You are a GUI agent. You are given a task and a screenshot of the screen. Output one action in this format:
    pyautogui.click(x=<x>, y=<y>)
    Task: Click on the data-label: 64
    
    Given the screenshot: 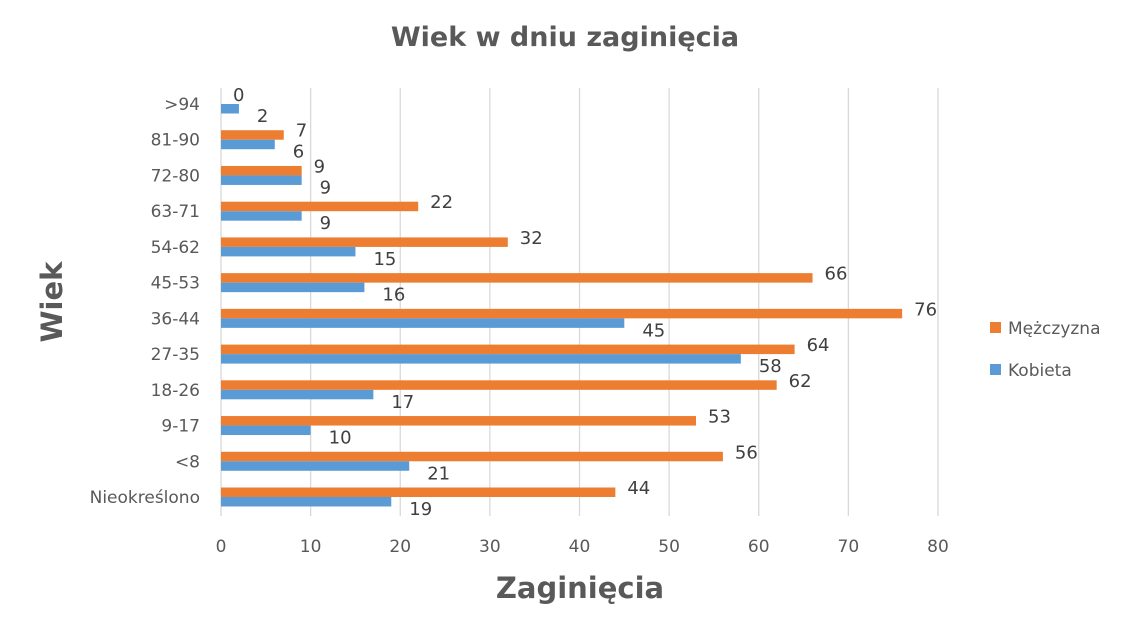 What is the action you would take?
    pyautogui.click(x=818, y=345)
    